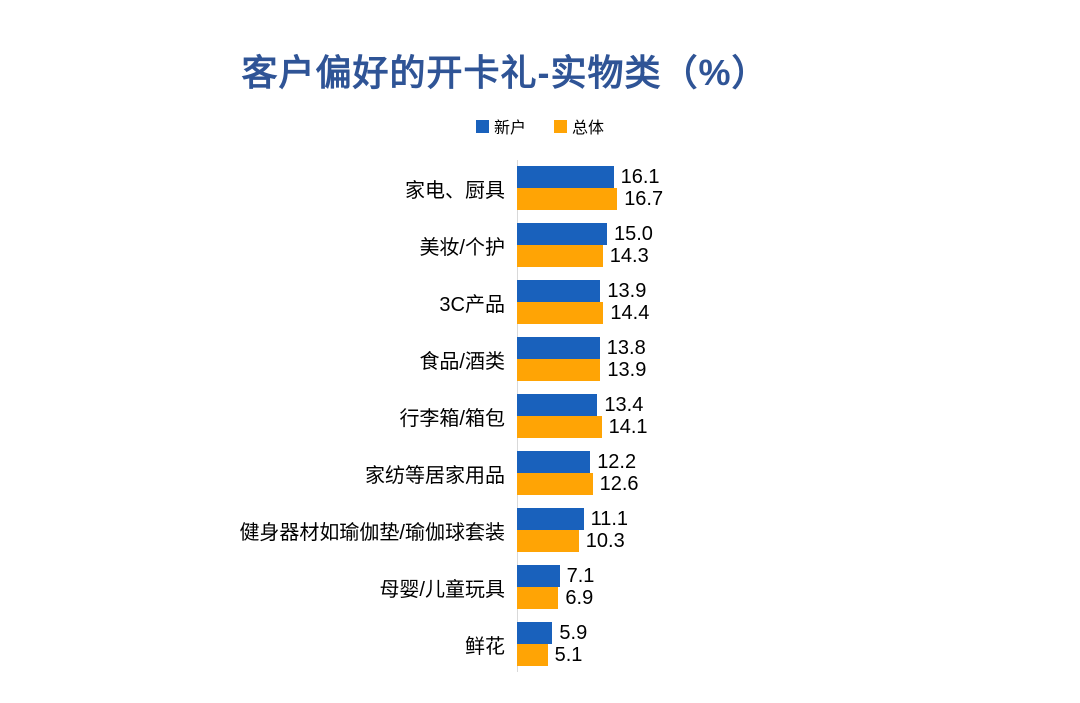 This screenshot has height=703, width=1080. I want to click on bar-line: 13.4, so click(582, 405).